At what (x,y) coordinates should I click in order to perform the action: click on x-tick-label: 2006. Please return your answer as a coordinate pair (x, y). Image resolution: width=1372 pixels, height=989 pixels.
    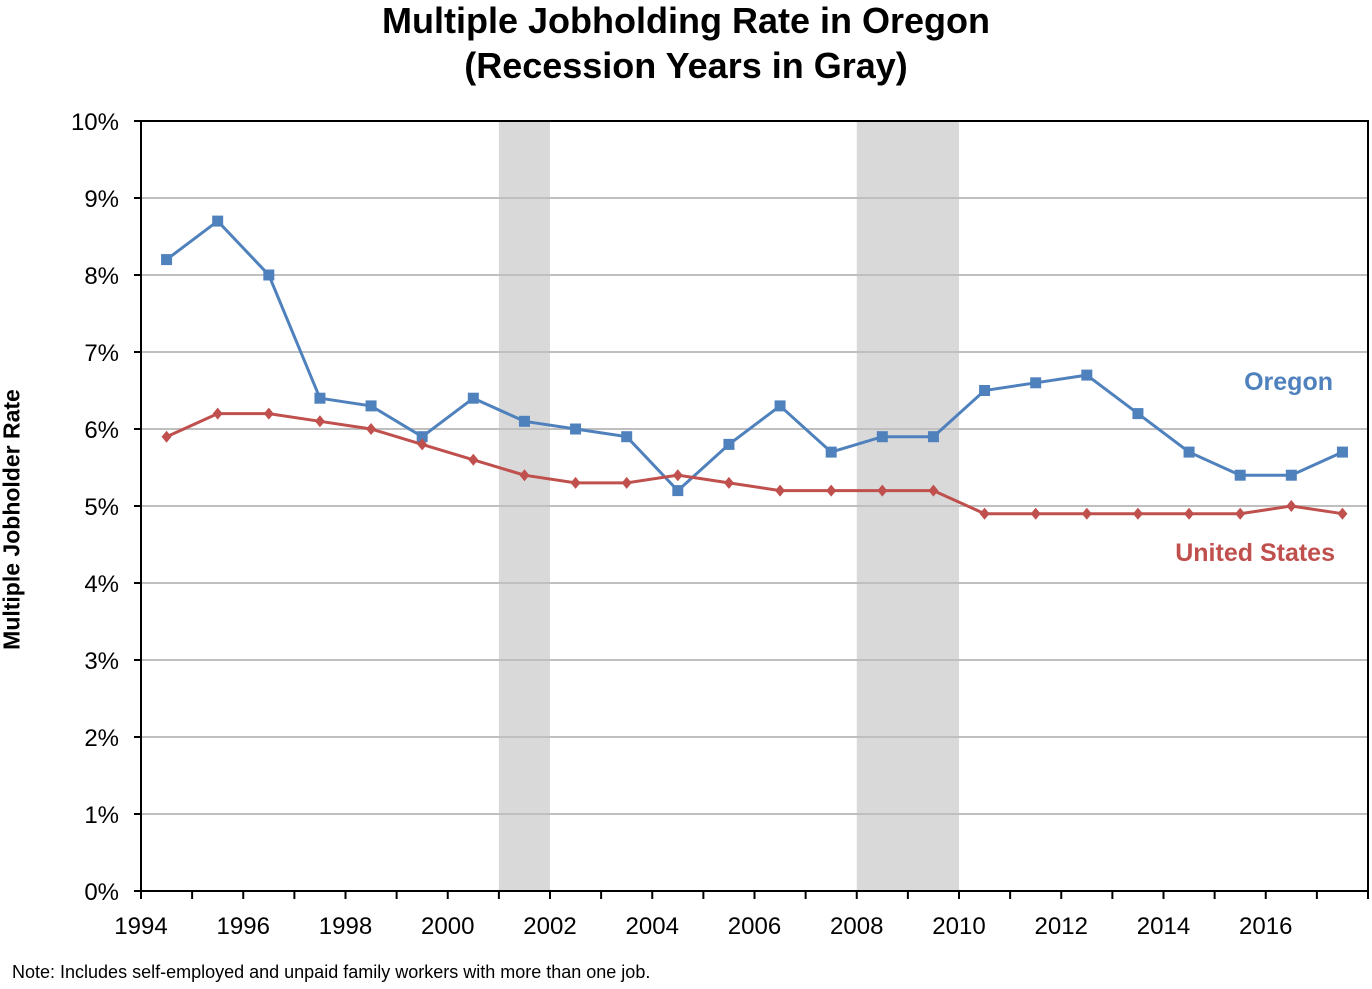
    Looking at the image, I should click on (754, 926).